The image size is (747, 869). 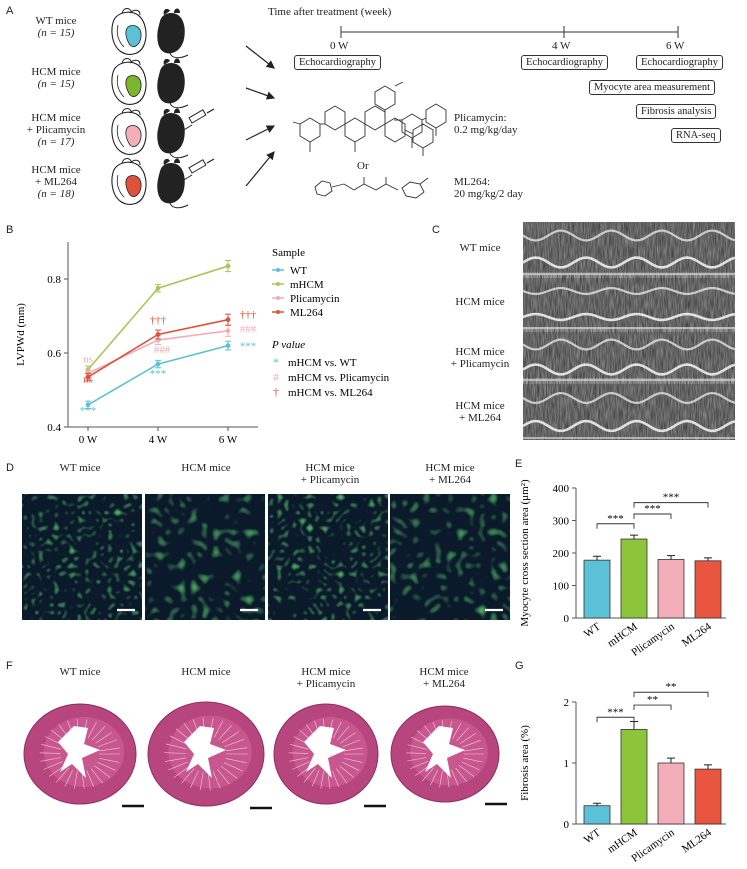 What do you see at coordinates (629, 331) in the screenshot?
I see `m-mode-echo-images` at bounding box center [629, 331].